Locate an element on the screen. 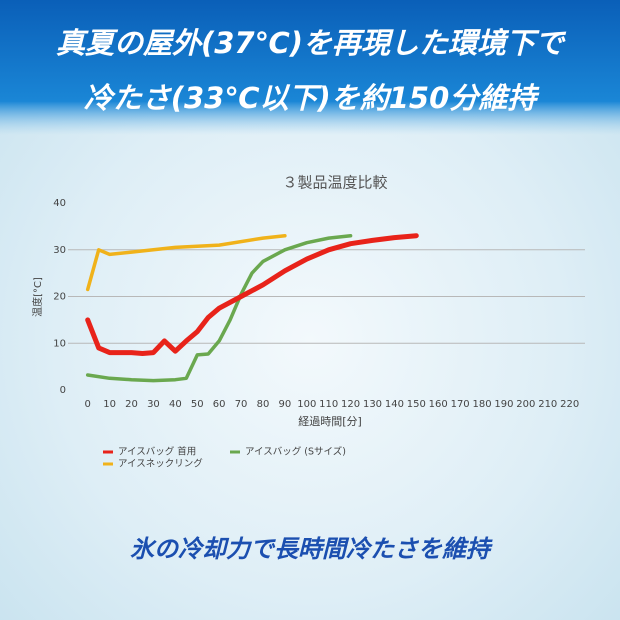 The height and width of the screenshot is (620, 620). header-line: 真夏の屋外(37℃)を再現した環境下で is located at coordinates (311, 43).